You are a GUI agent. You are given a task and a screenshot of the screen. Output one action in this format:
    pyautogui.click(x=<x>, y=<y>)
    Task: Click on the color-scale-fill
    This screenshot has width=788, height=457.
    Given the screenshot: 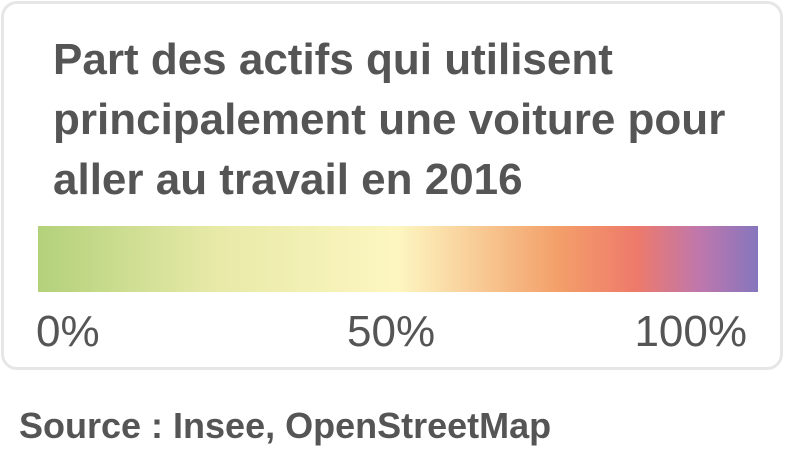 What is the action you would take?
    pyautogui.click(x=398, y=259)
    